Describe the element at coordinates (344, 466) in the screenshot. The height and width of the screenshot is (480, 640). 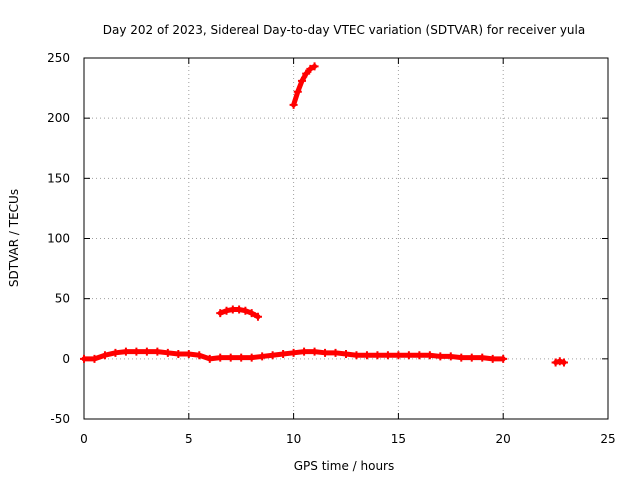
I see `x-axis-label: GPS time / hours` at that location.